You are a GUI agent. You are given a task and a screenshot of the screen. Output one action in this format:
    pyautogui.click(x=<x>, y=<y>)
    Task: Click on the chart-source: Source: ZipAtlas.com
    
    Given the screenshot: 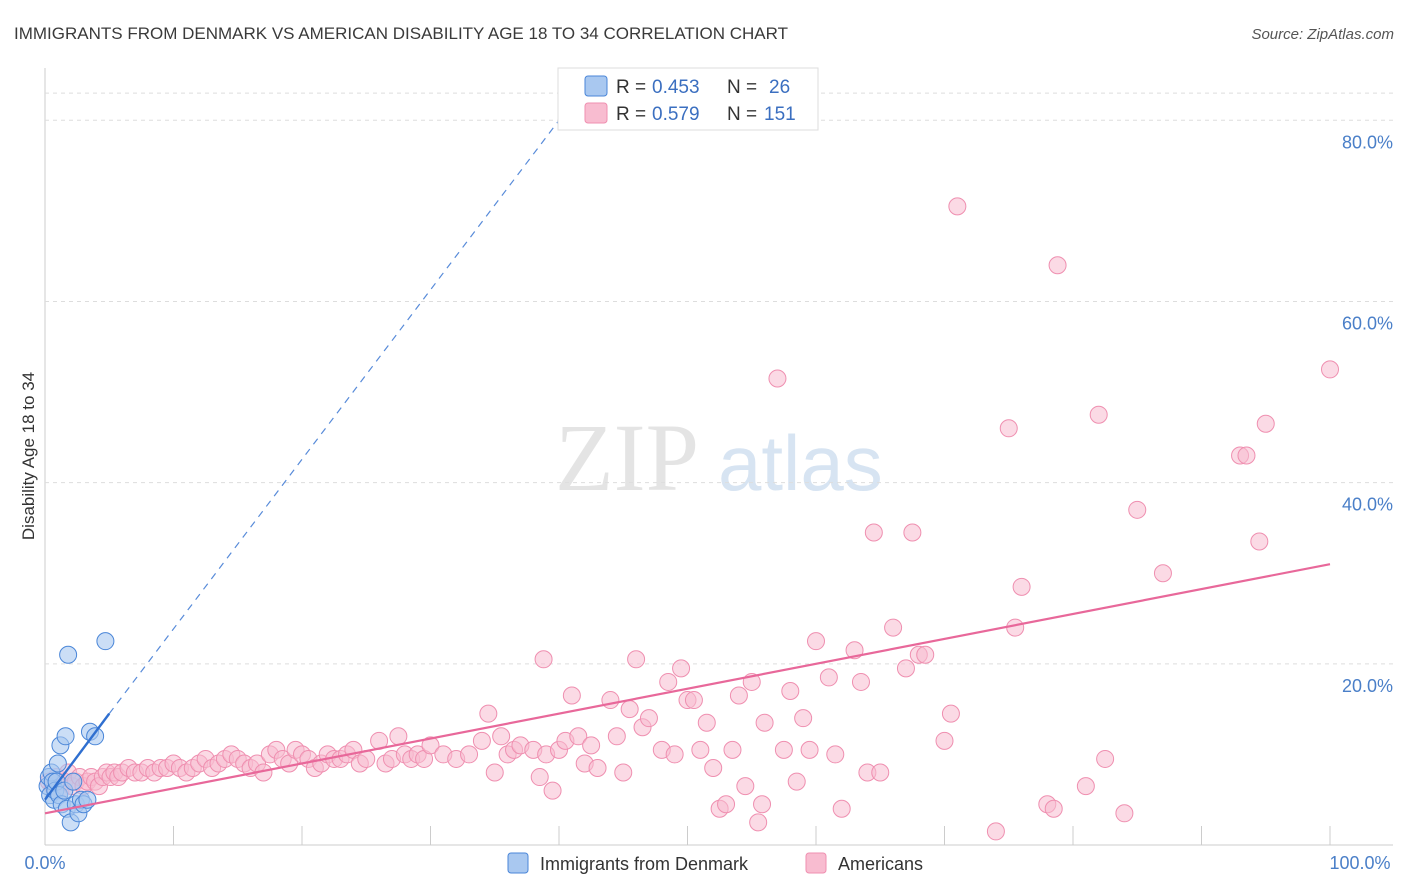 What is the action you would take?
    pyautogui.click(x=1322, y=34)
    